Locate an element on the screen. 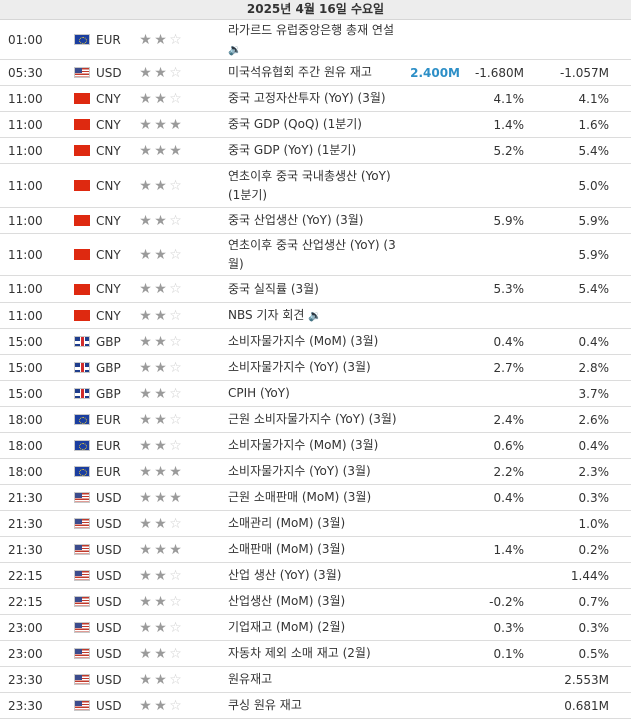  event-name-text: CPIH (YoY) is located at coordinates (259, 393).